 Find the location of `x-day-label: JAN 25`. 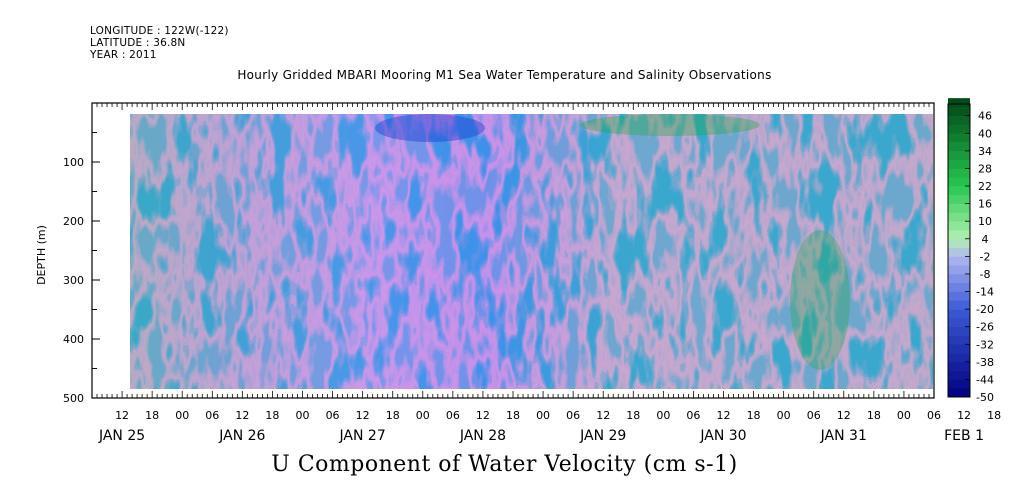

x-day-label: JAN 25 is located at coordinates (121, 436).